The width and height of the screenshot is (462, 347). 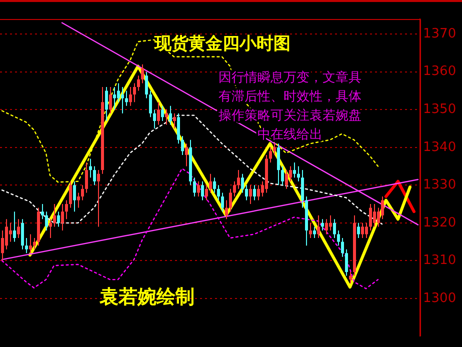 I want to click on y-tick-label: 1340, so click(x=439, y=147).